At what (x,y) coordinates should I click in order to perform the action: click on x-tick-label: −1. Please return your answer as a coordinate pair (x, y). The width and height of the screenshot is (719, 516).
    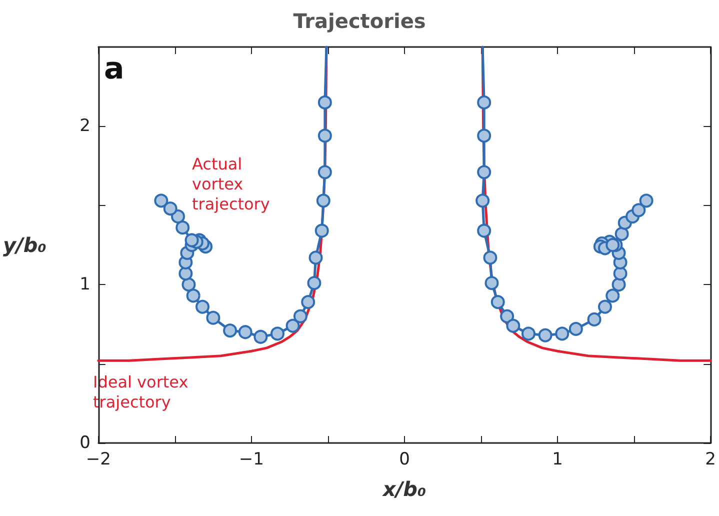
    Looking at the image, I should click on (251, 460).